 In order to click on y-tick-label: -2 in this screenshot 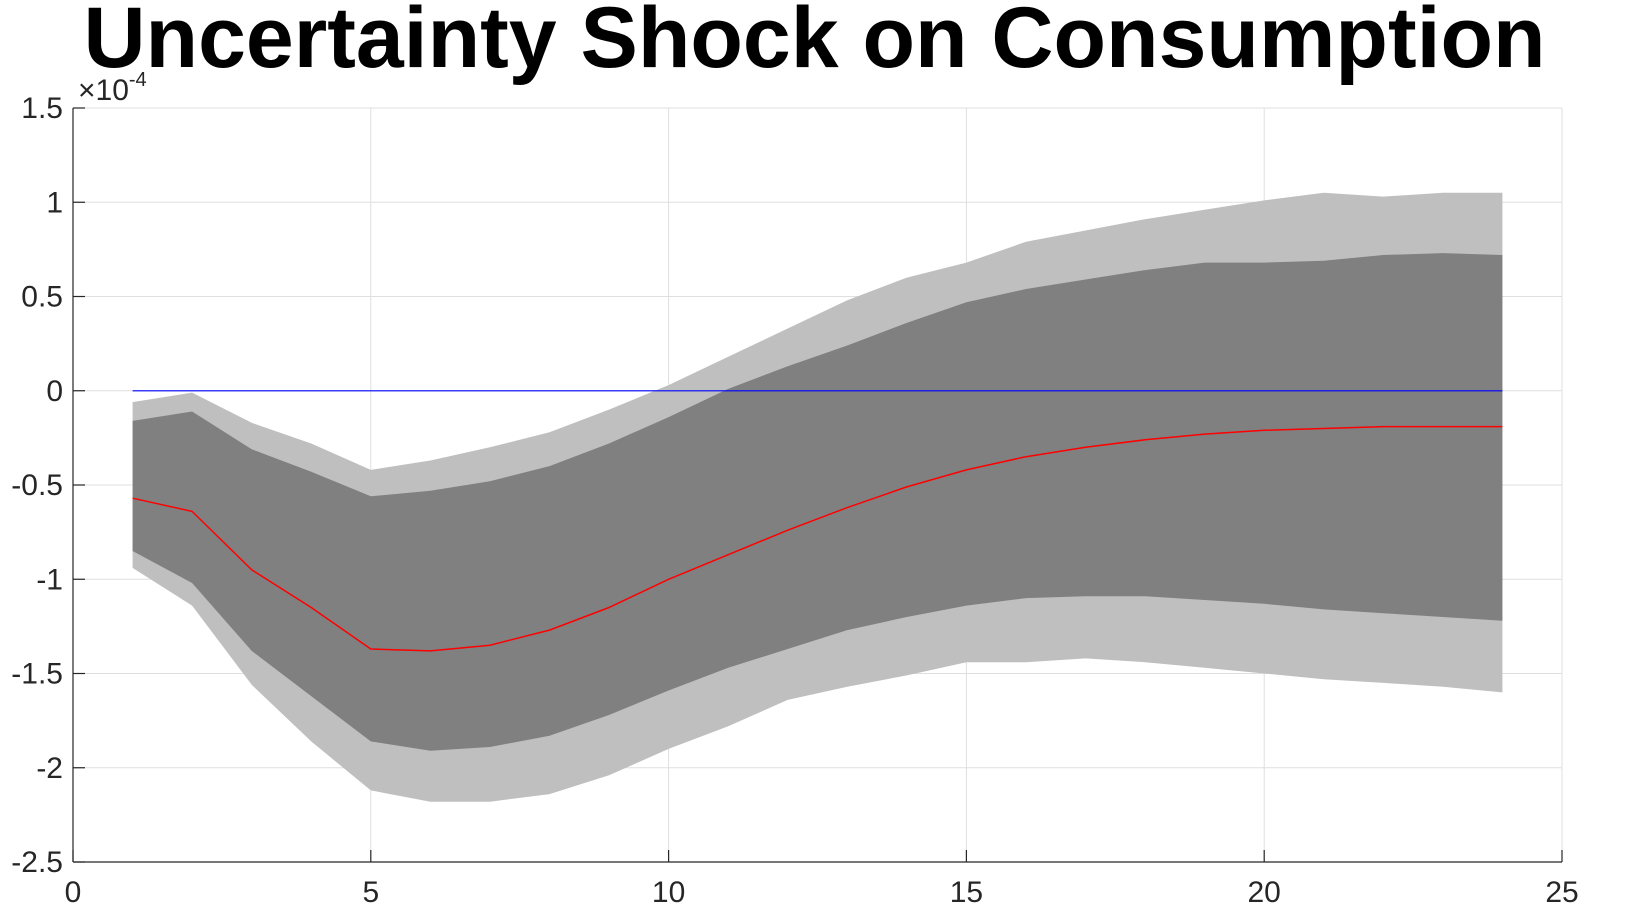, I will do `click(49, 768)`.